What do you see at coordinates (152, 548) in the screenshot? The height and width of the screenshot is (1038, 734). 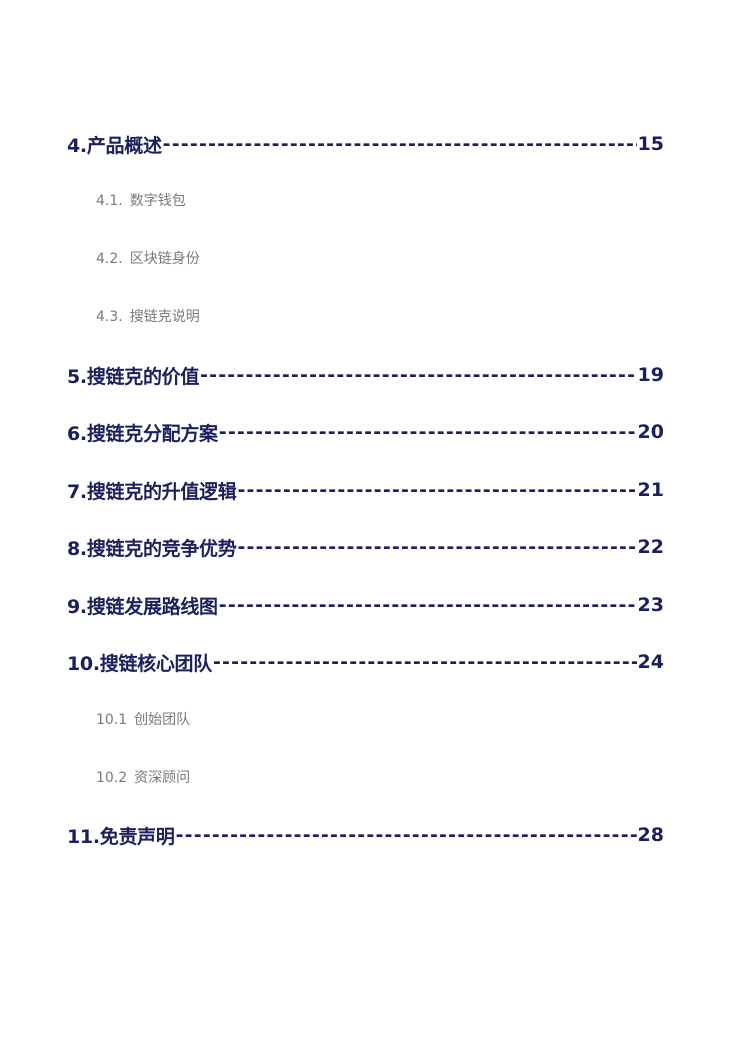 I see `toc-entry-title: 8.搜链克的竞争优势` at bounding box center [152, 548].